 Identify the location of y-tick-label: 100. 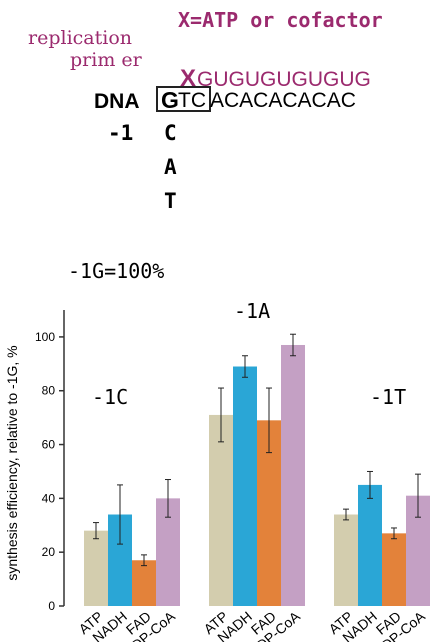
(45, 337).